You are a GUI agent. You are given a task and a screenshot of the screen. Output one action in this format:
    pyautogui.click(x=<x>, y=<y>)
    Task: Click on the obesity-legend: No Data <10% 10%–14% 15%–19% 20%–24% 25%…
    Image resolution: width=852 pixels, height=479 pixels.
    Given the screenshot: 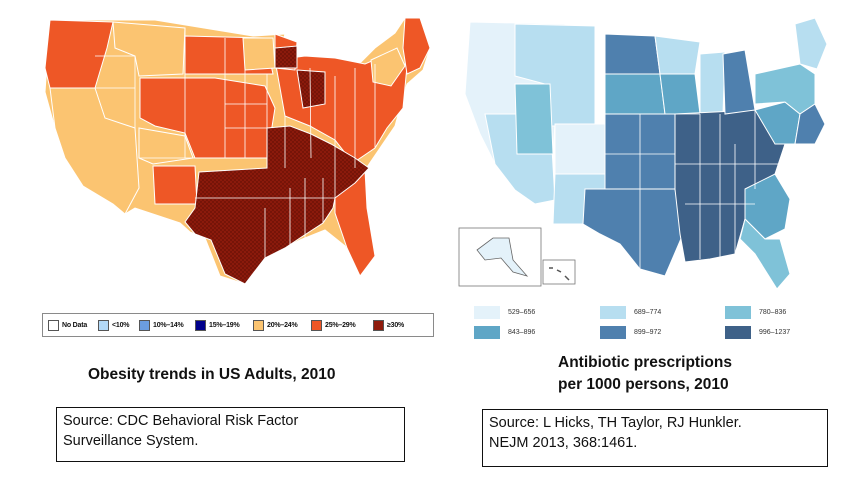 What is the action you would take?
    pyautogui.click(x=238, y=325)
    